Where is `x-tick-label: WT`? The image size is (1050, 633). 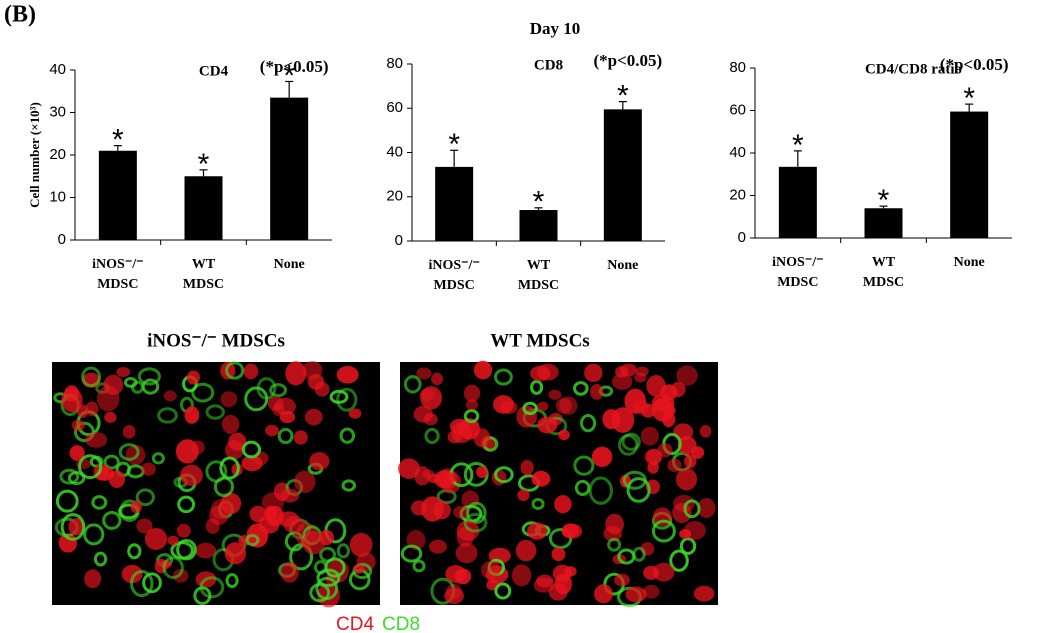 x-tick-label: WT is located at coordinates (539, 265).